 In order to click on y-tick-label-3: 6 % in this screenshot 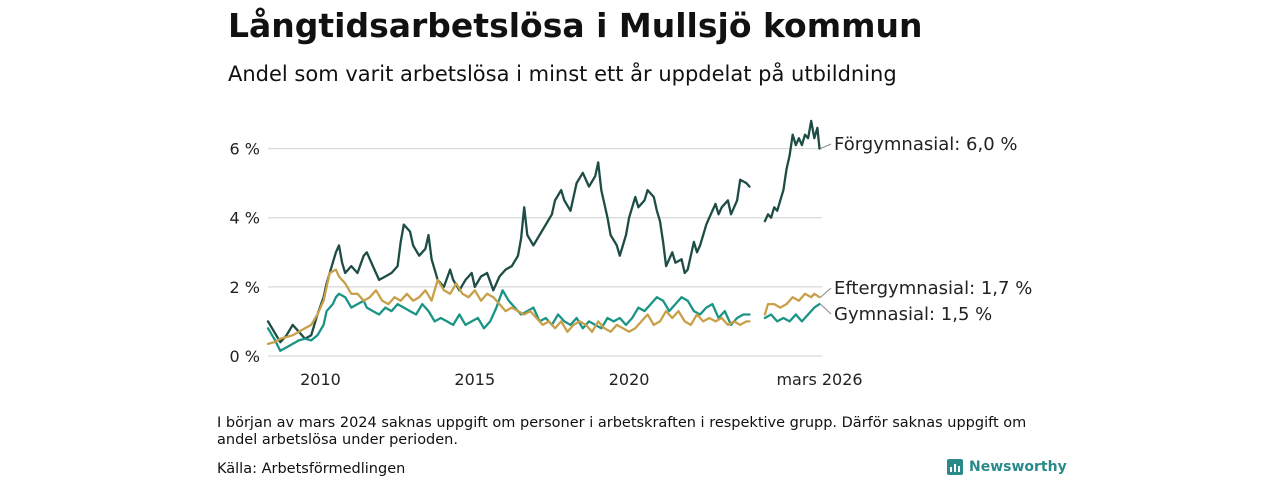, I will do `click(245, 149)`.